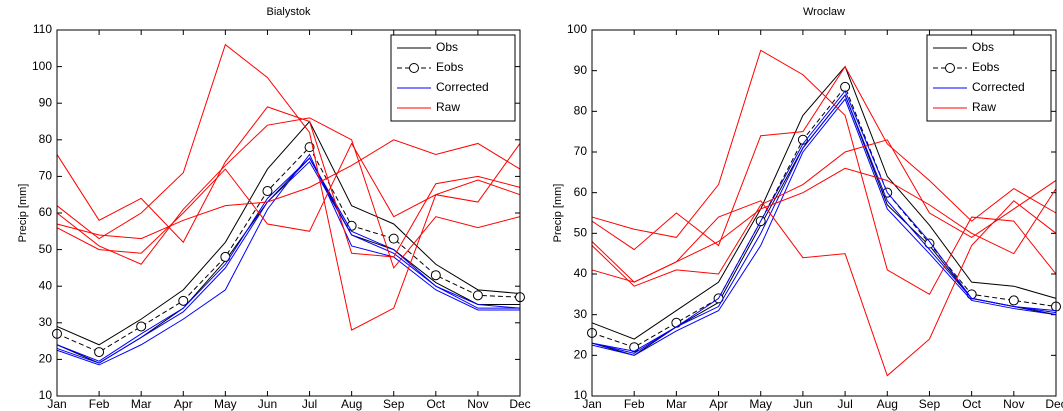  Describe the element at coordinates (288, 12) in the screenshot. I see `chart-title: Bialystok` at that location.